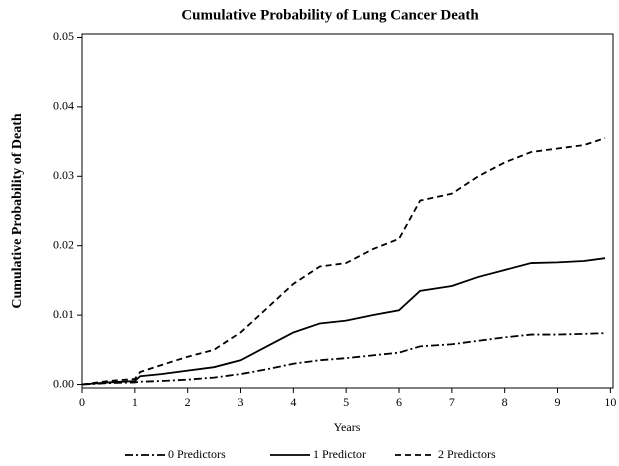  Describe the element at coordinates (63, 106) in the screenshot. I see `y-tick-label: 0.04` at that location.